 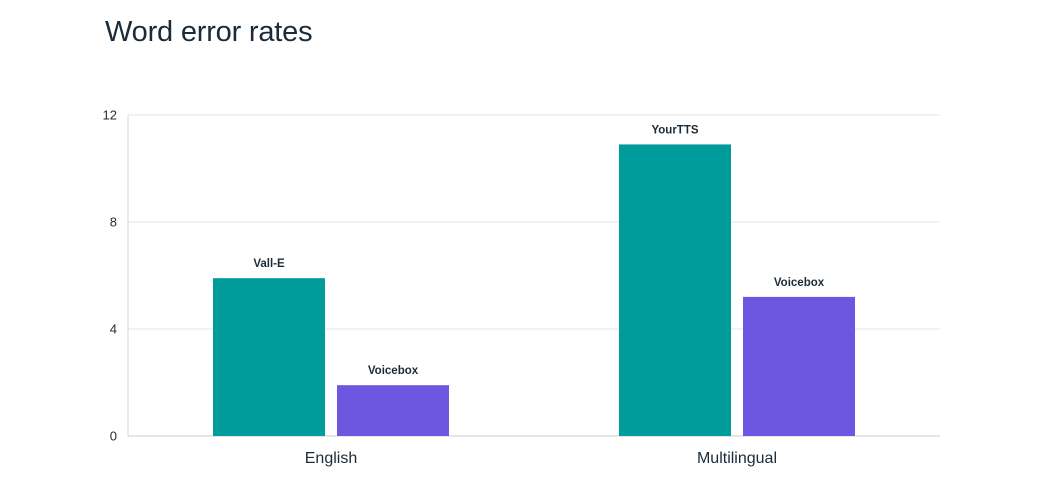 I want to click on bar-label: Vall-E, so click(x=269, y=264).